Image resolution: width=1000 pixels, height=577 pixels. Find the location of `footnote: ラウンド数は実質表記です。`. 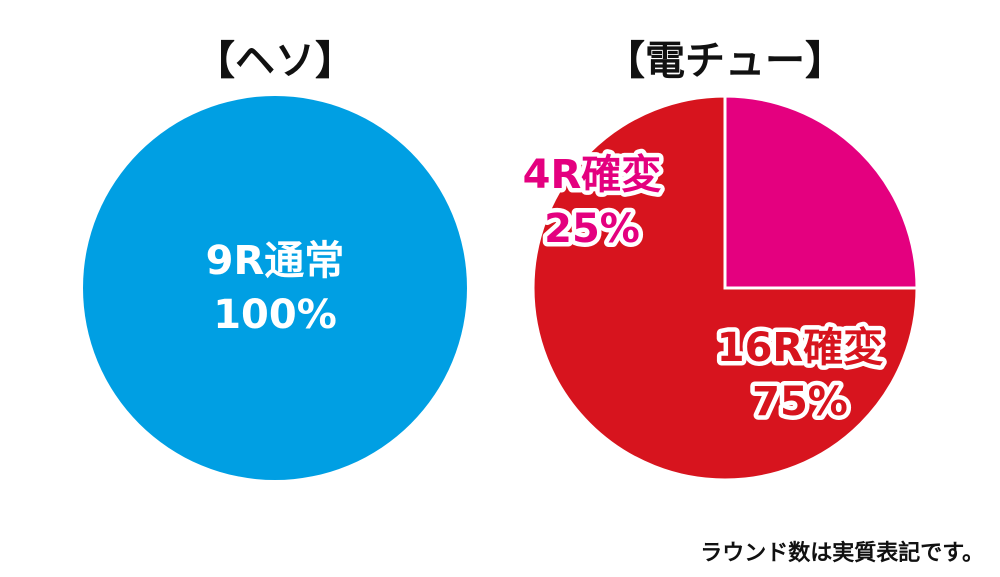

footnote: ラウンド数は実質表記です。 is located at coordinates (842, 553).